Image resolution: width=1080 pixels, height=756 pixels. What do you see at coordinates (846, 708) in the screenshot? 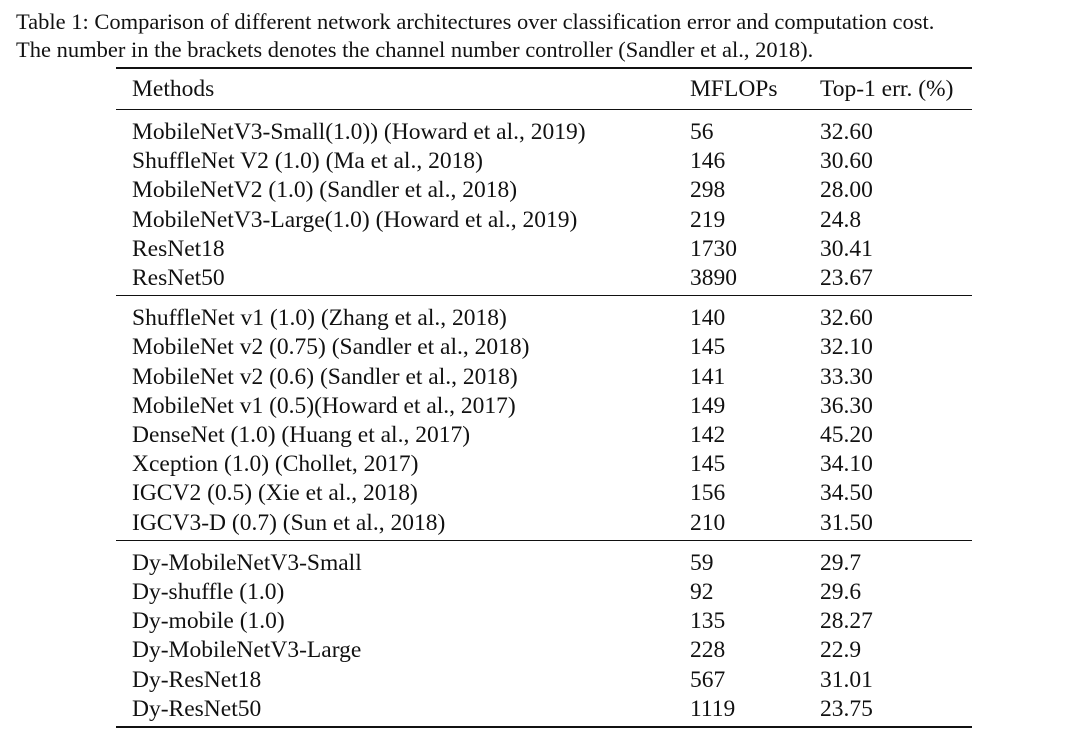
I see `cell-top1-err: 23.75` at bounding box center [846, 708].